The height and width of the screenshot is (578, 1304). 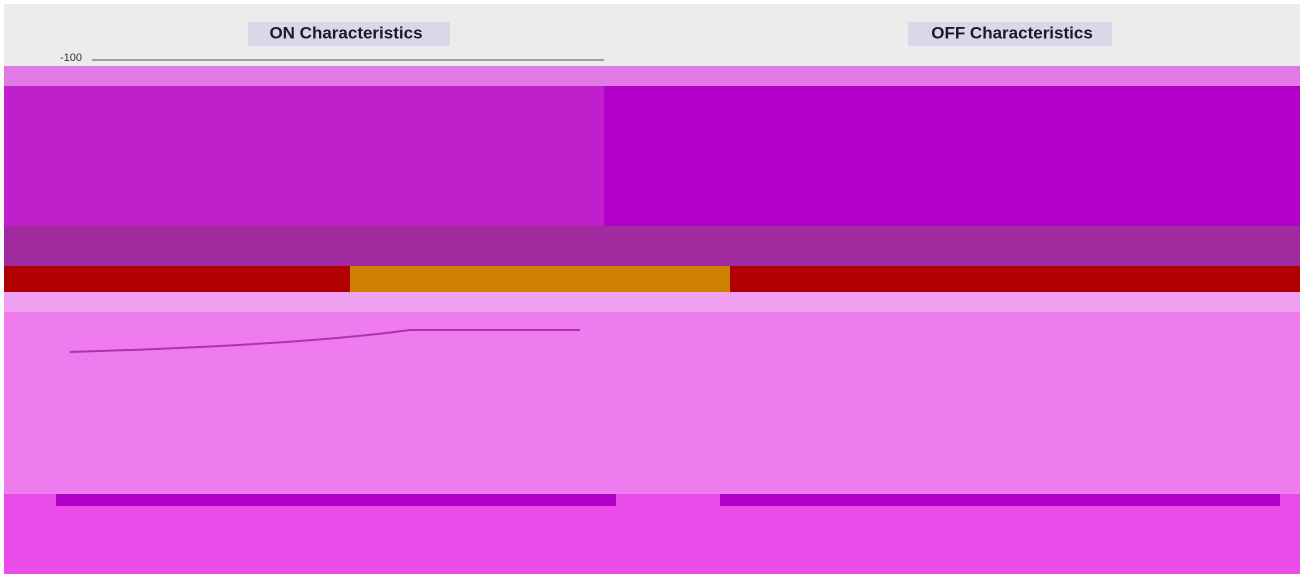 I want to click on panel-title: ON Characteristics, so click(x=345, y=32).